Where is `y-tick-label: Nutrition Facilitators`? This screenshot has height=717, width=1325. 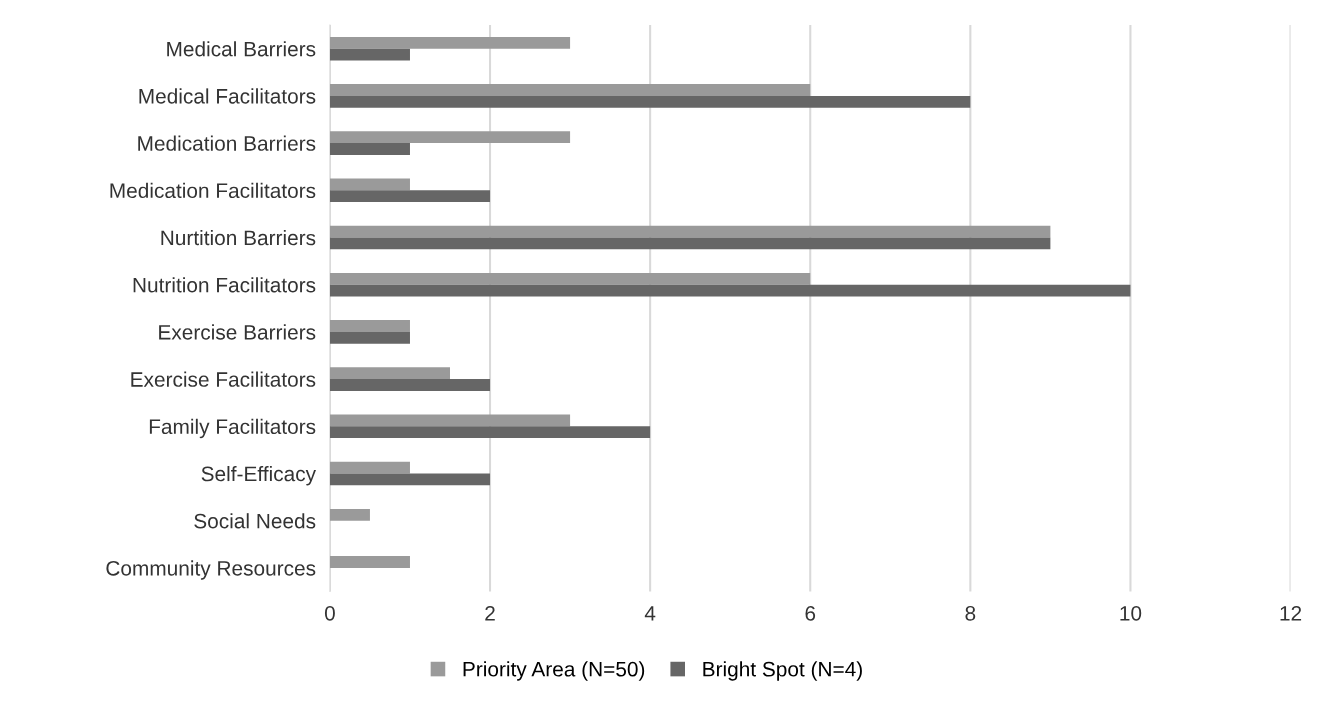 y-tick-label: Nutrition Facilitators is located at coordinates (224, 285).